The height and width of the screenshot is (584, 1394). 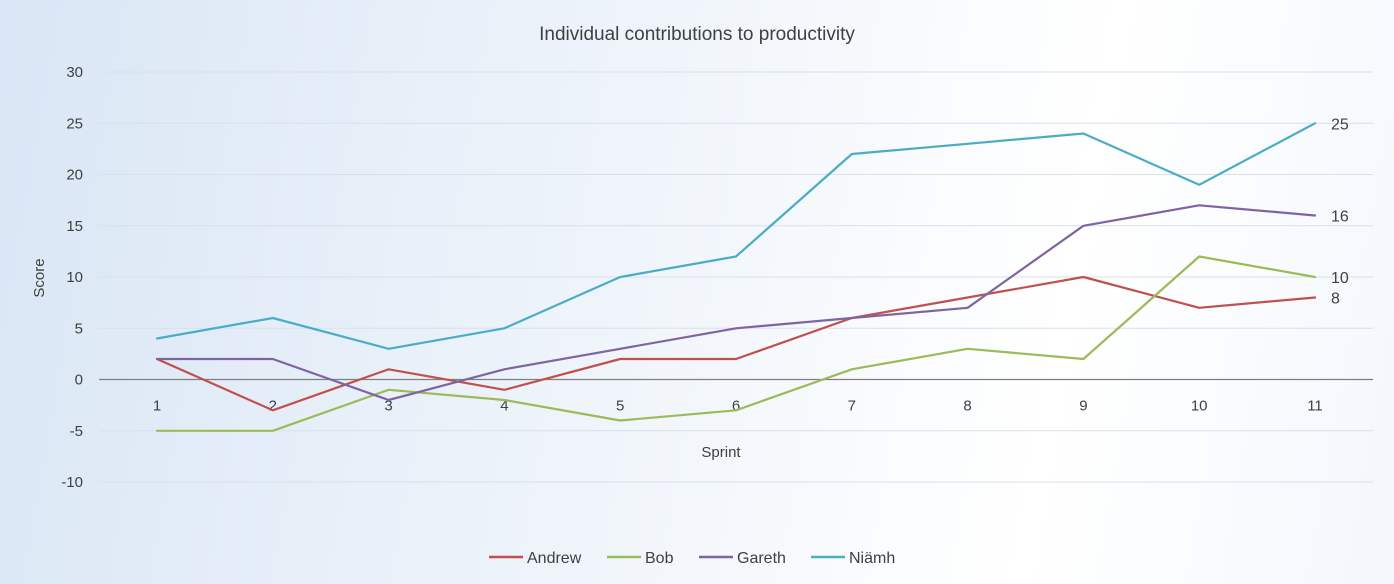 What do you see at coordinates (74, 72) in the screenshot?
I see `y-tick-label: 30` at bounding box center [74, 72].